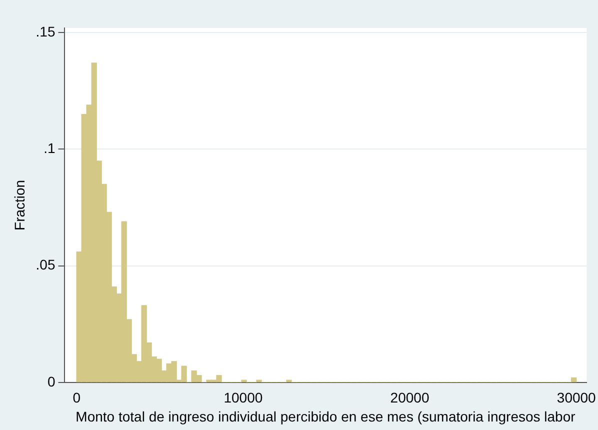  Describe the element at coordinates (50, 148) in the screenshot. I see `y-tick-label: .1` at that location.